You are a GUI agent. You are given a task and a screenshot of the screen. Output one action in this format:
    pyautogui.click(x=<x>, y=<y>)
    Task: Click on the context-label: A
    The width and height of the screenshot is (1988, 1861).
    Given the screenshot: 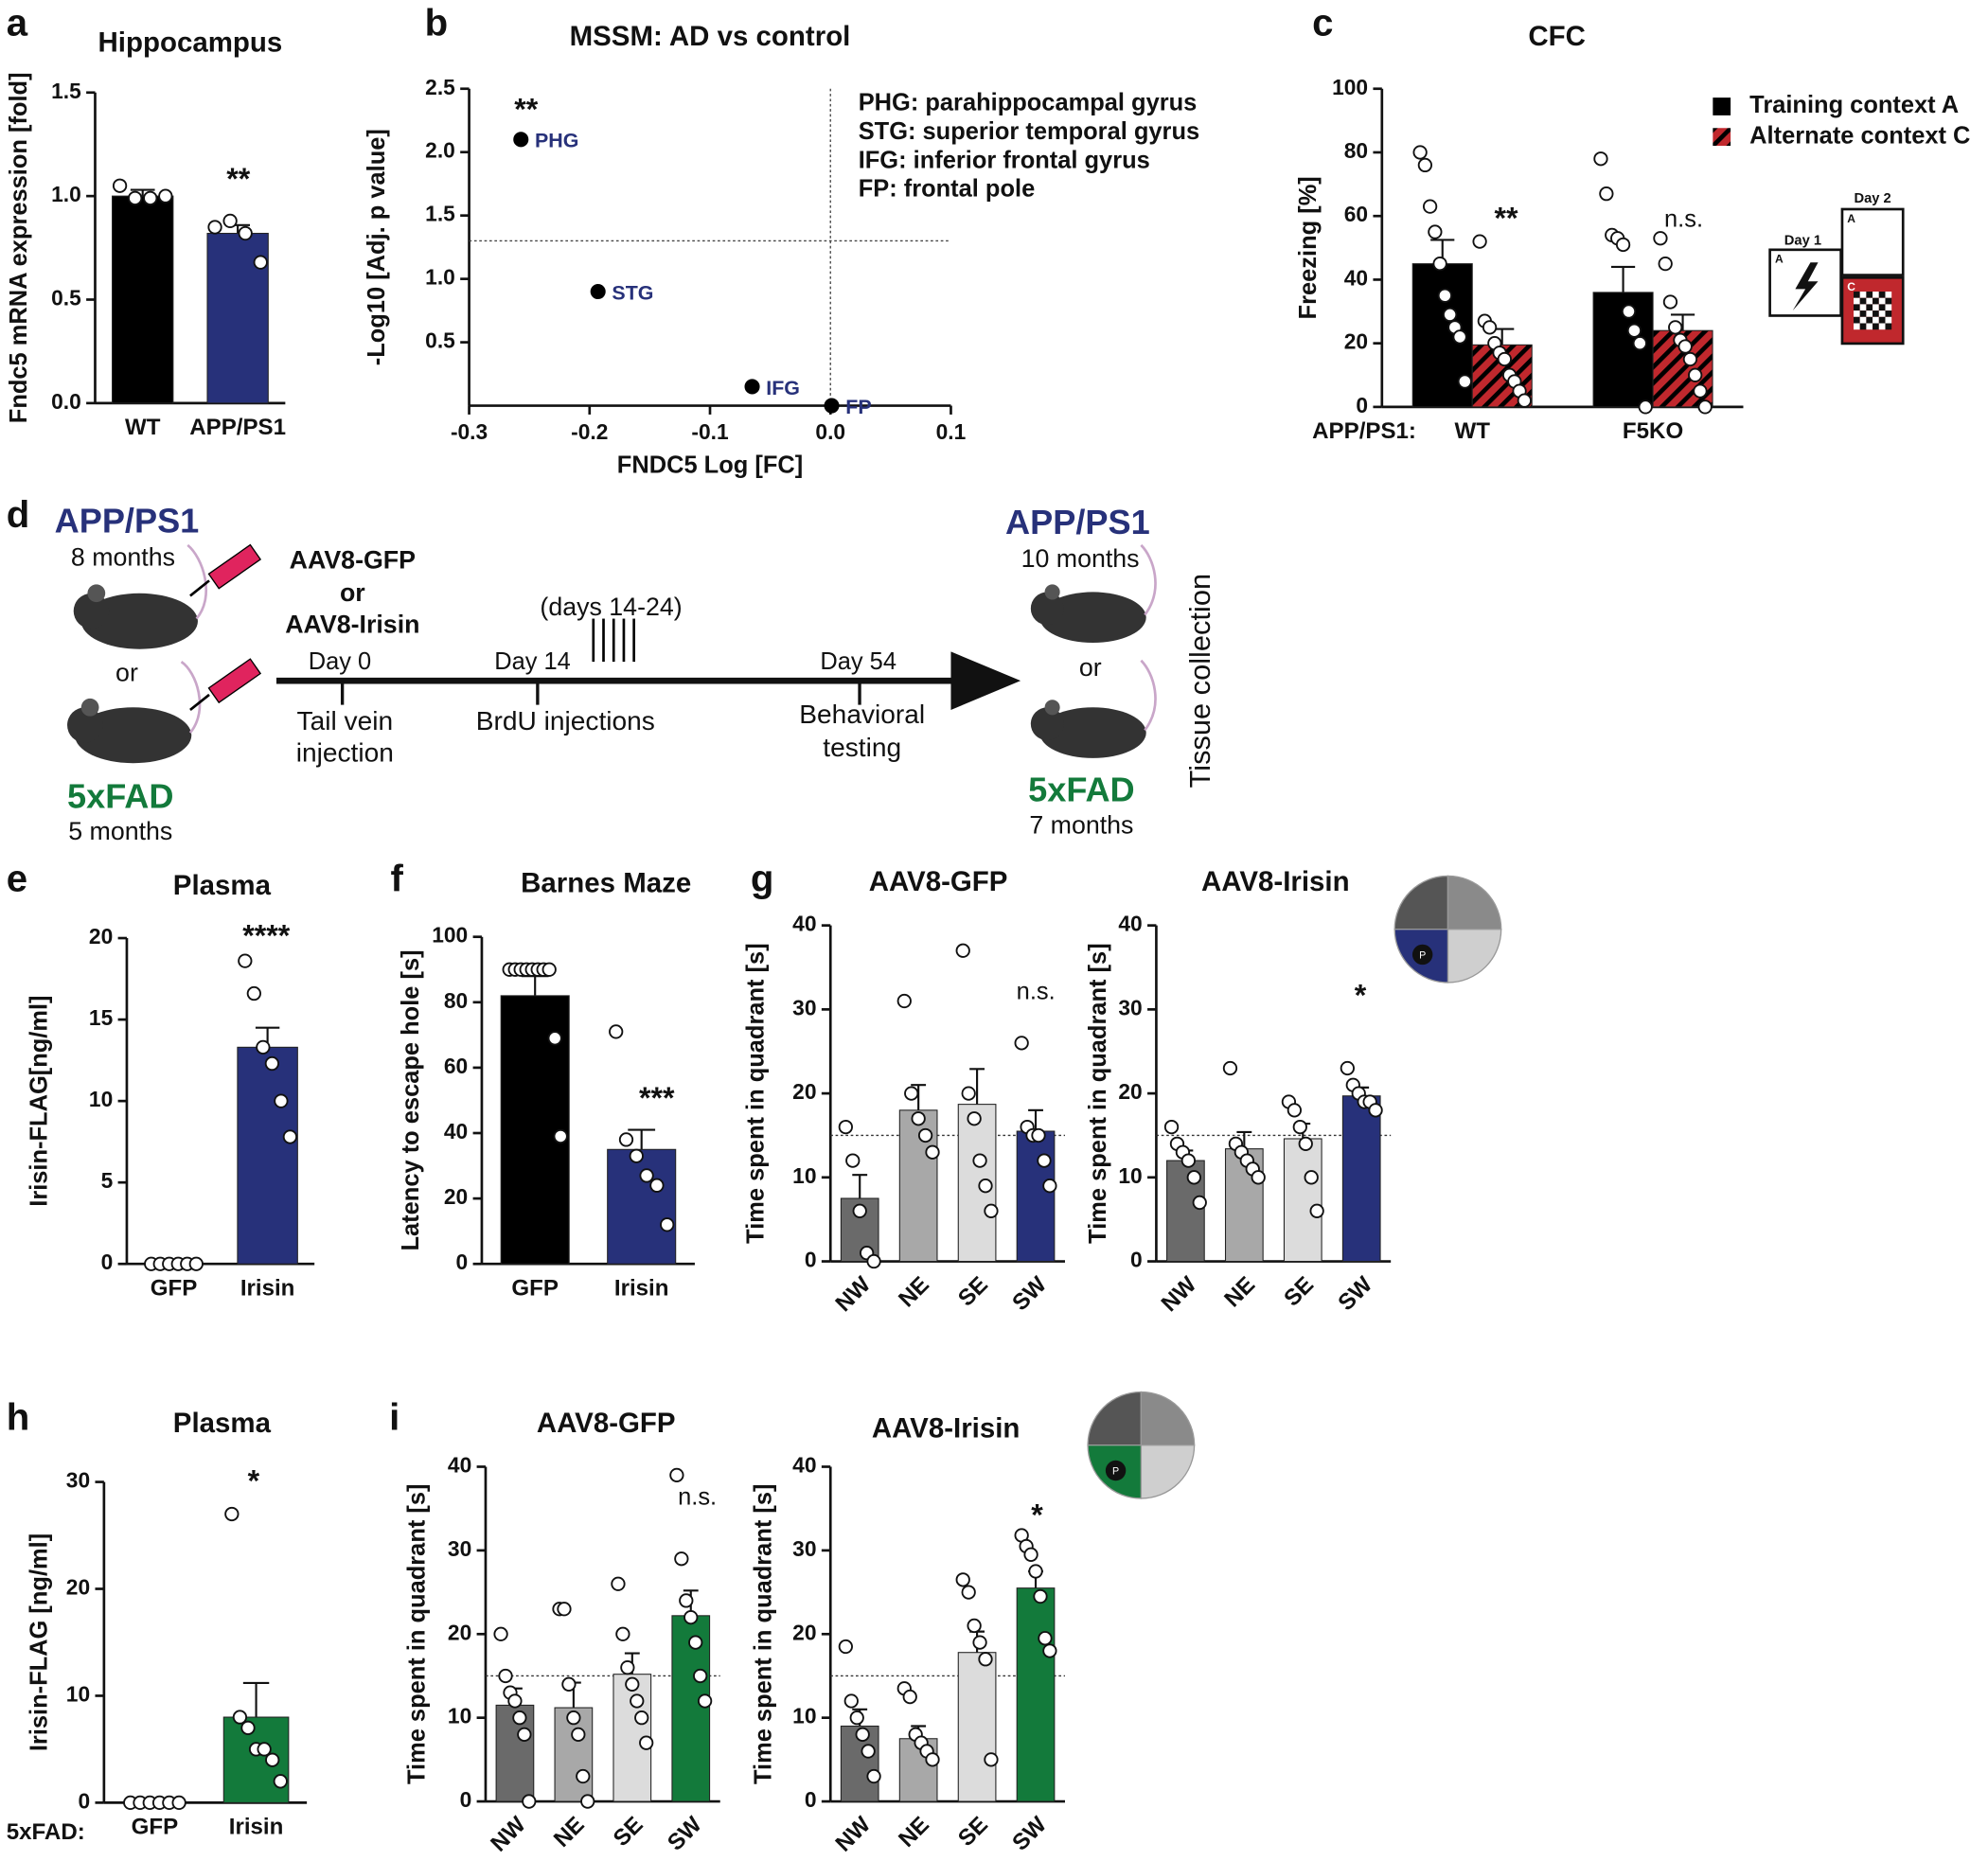 What is the action you would take?
    pyautogui.click(x=1779, y=259)
    